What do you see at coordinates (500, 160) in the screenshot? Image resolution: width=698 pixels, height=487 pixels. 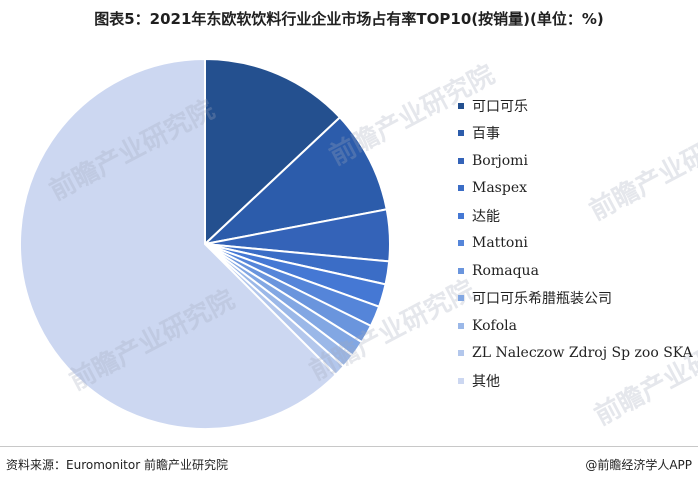 I see `legend-label: Borjomi` at bounding box center [500, 160].